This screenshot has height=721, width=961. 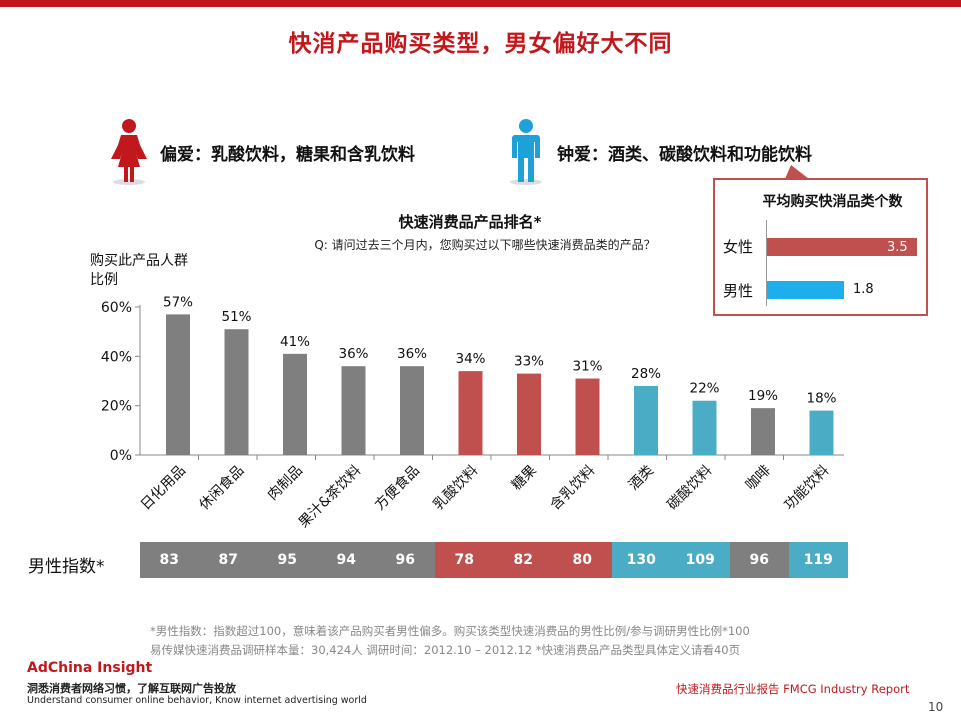 I want to click on report-label: 快速消费品行业报告 FMCG Industry Report, so click(x=793, y=689).